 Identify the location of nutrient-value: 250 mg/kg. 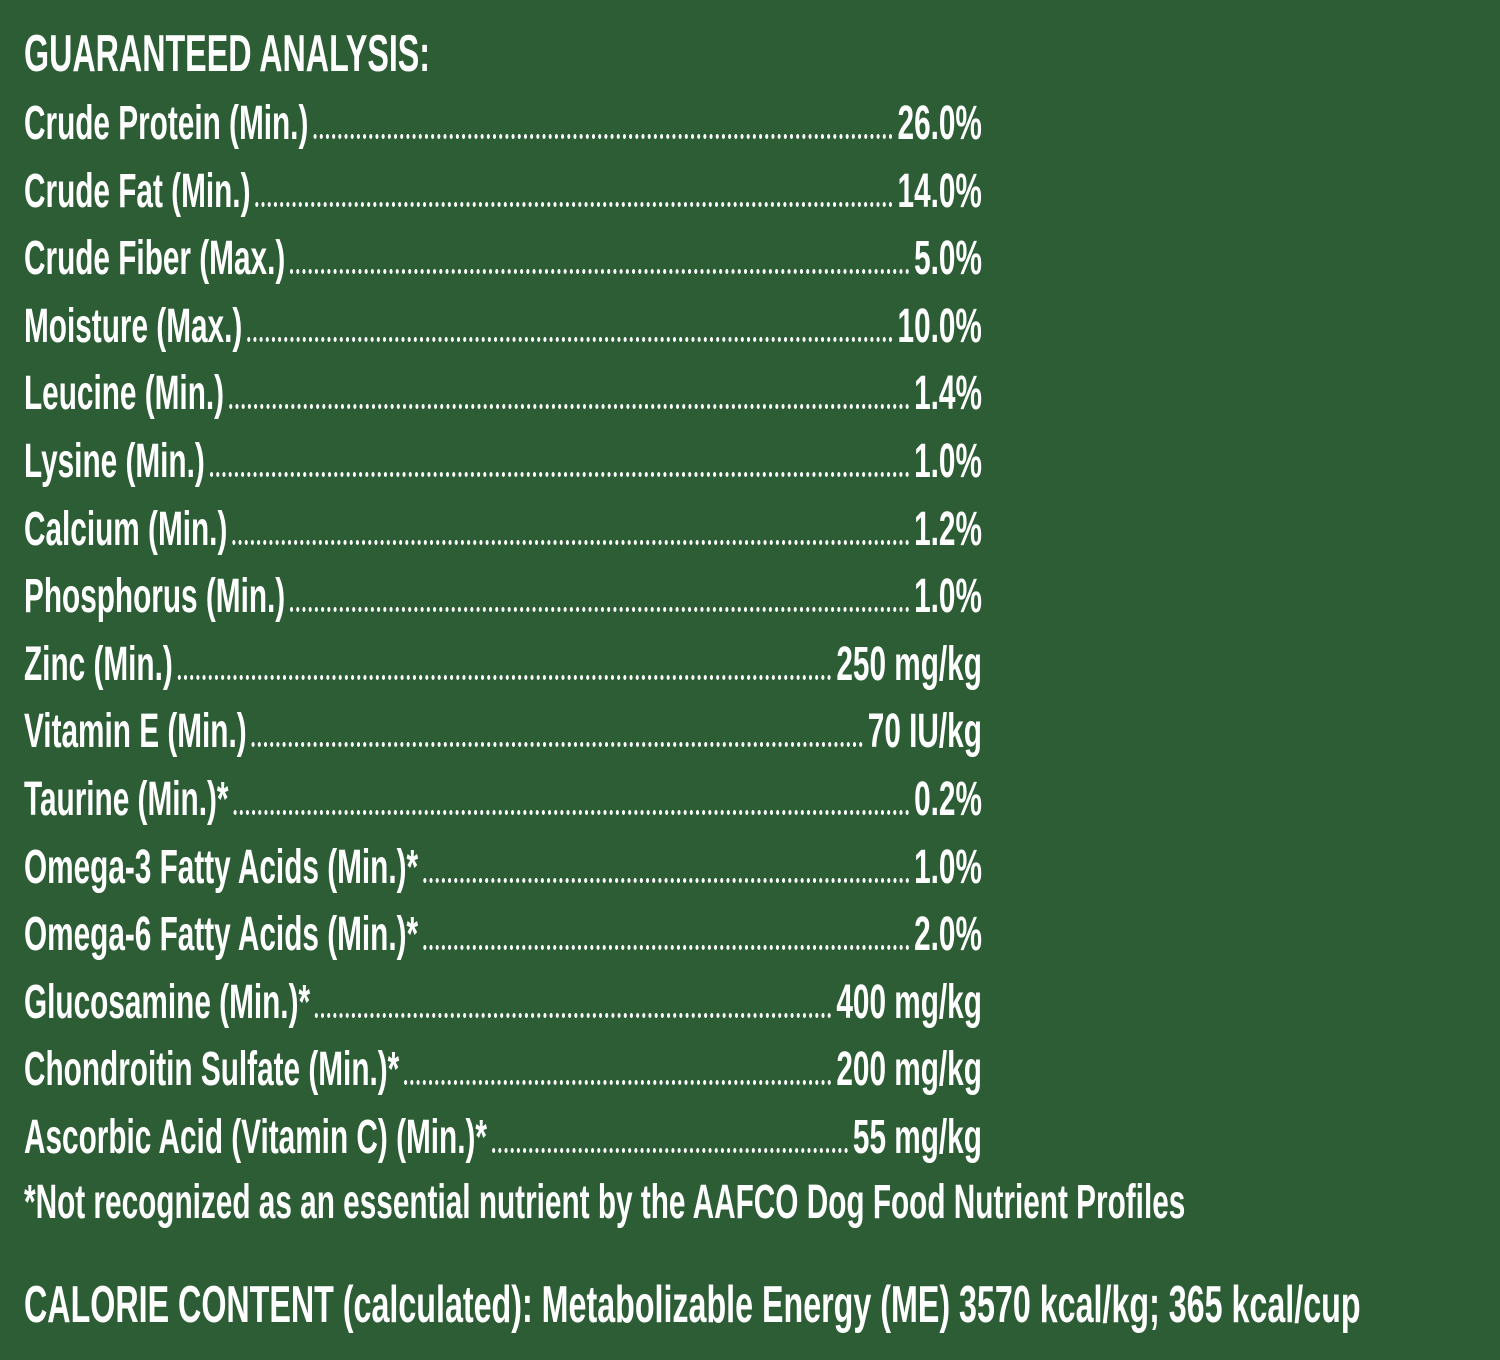
(909, 664).